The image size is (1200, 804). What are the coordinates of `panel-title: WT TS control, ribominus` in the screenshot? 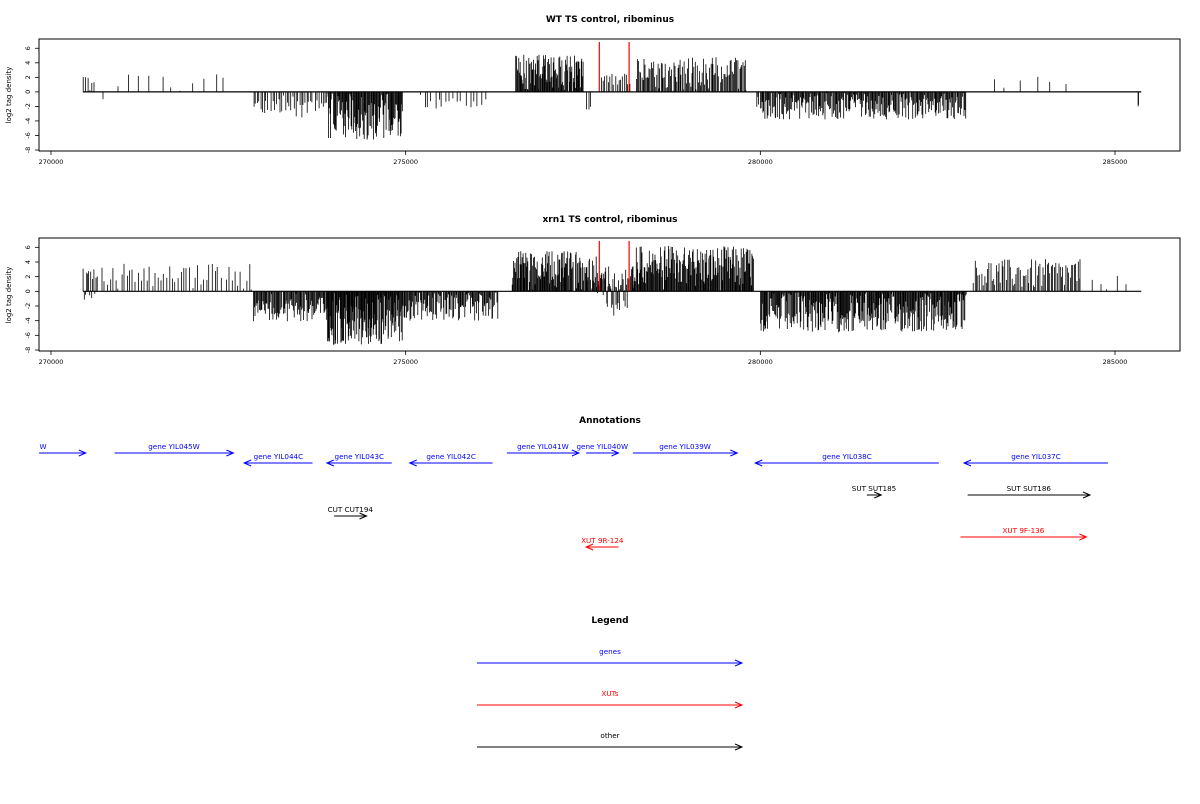 It's located at (610, 20).